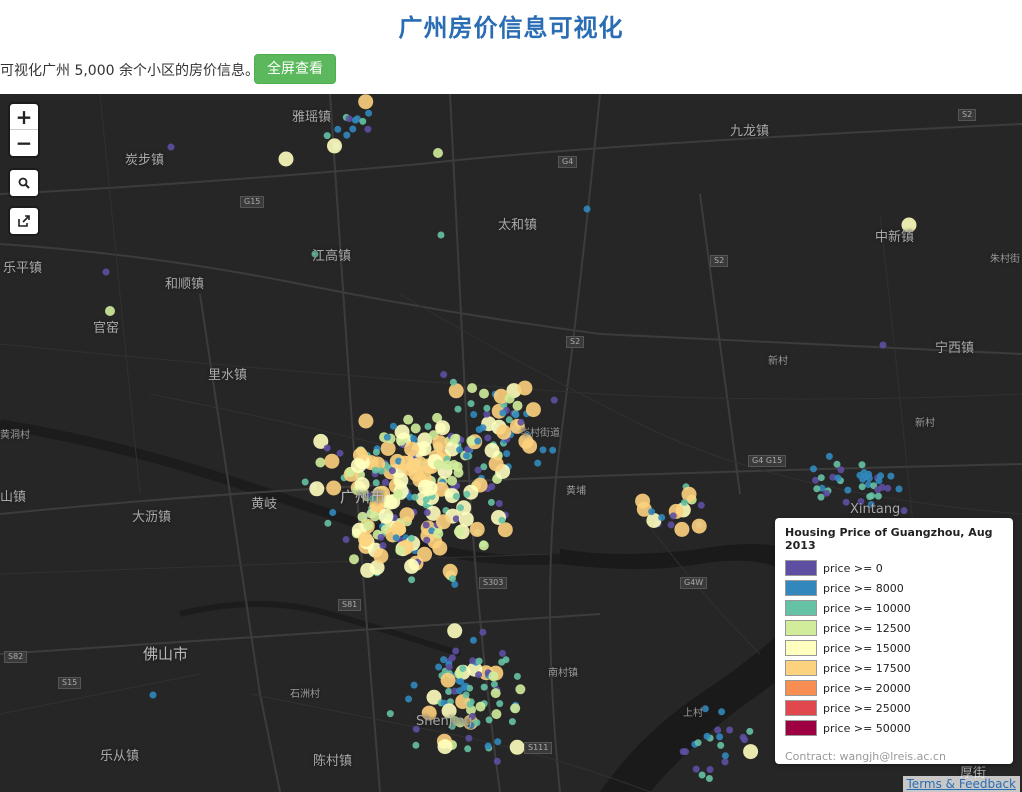 The width and height of the screenshot is (1022, 792). I want to click on share-icon, so click(24, 221).